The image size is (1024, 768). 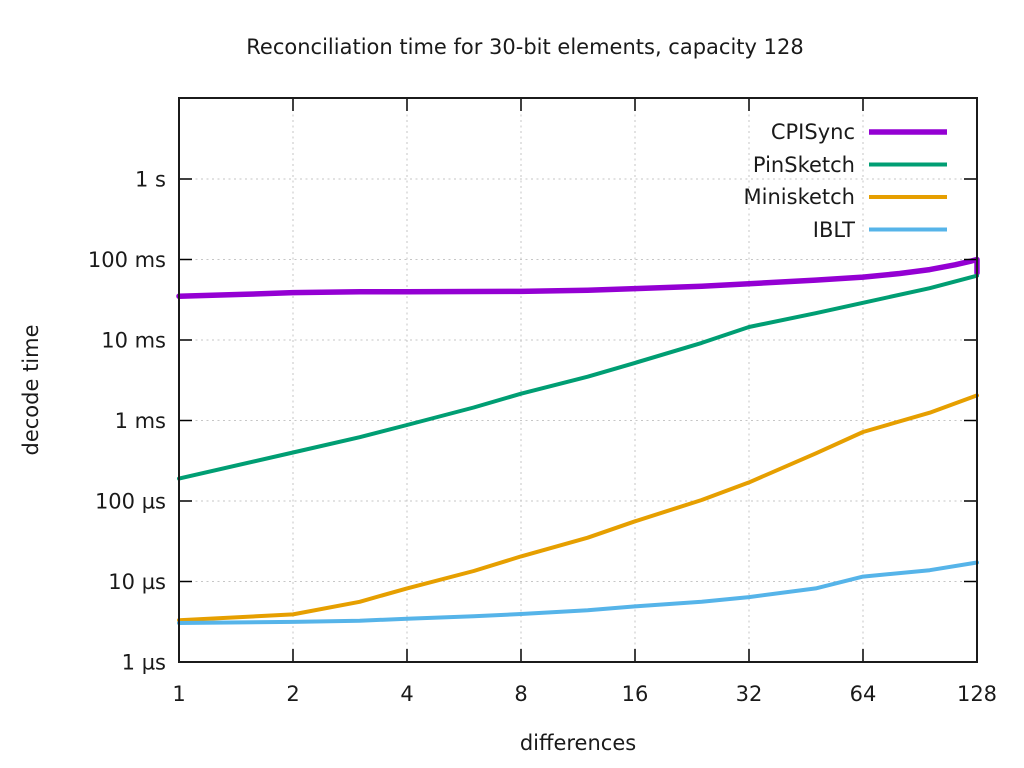 What do you see at coordinates (799, 197) in the screenshot?
I see `legend-label-minisketch: Minisketch` at bounding box center [799, 197].